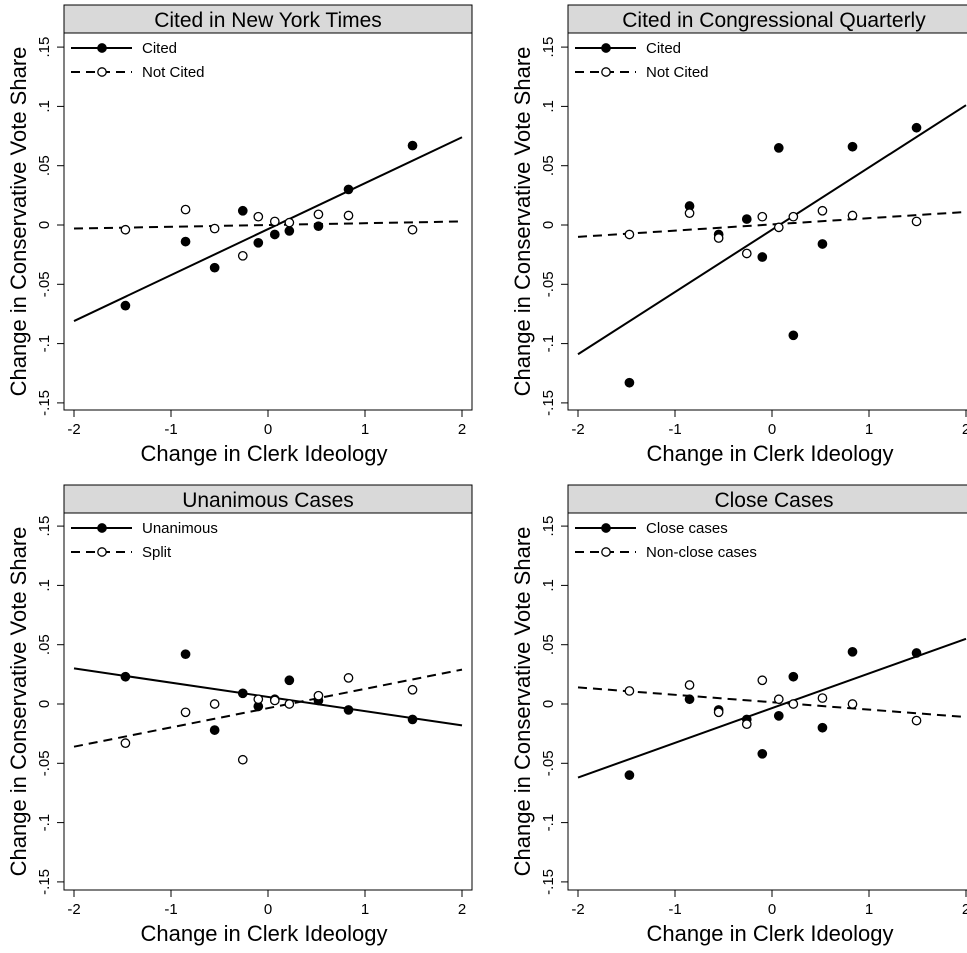 The height and width of the screenshot is (953, 967). What do you see at coordinates (701, 552) in the screenshot?
I see `legend-label: Non-close cases` at bounding box center [701, 552].